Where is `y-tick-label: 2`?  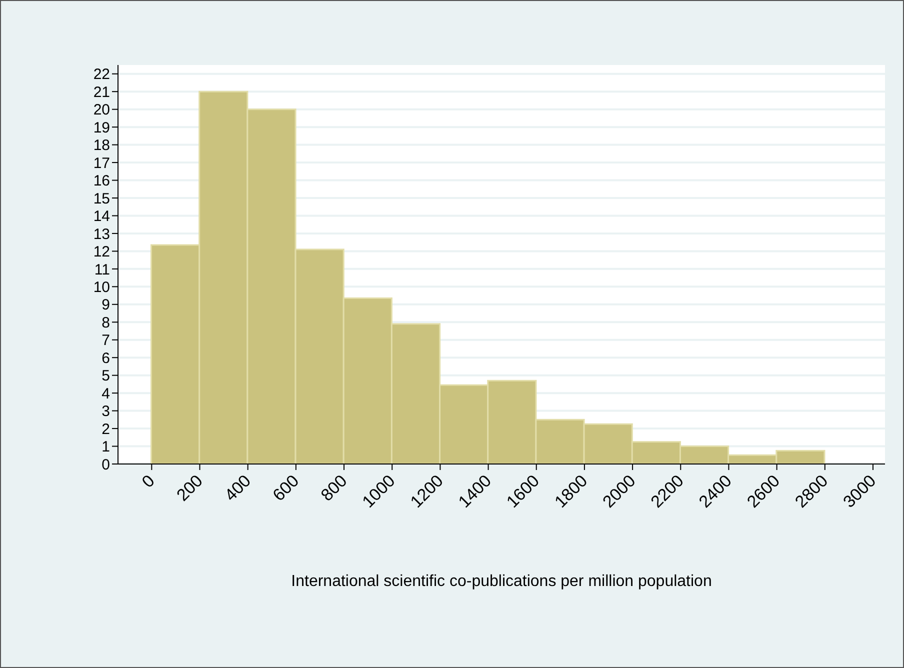
y-tick-label: 2 is located at coordinates (106, 429).